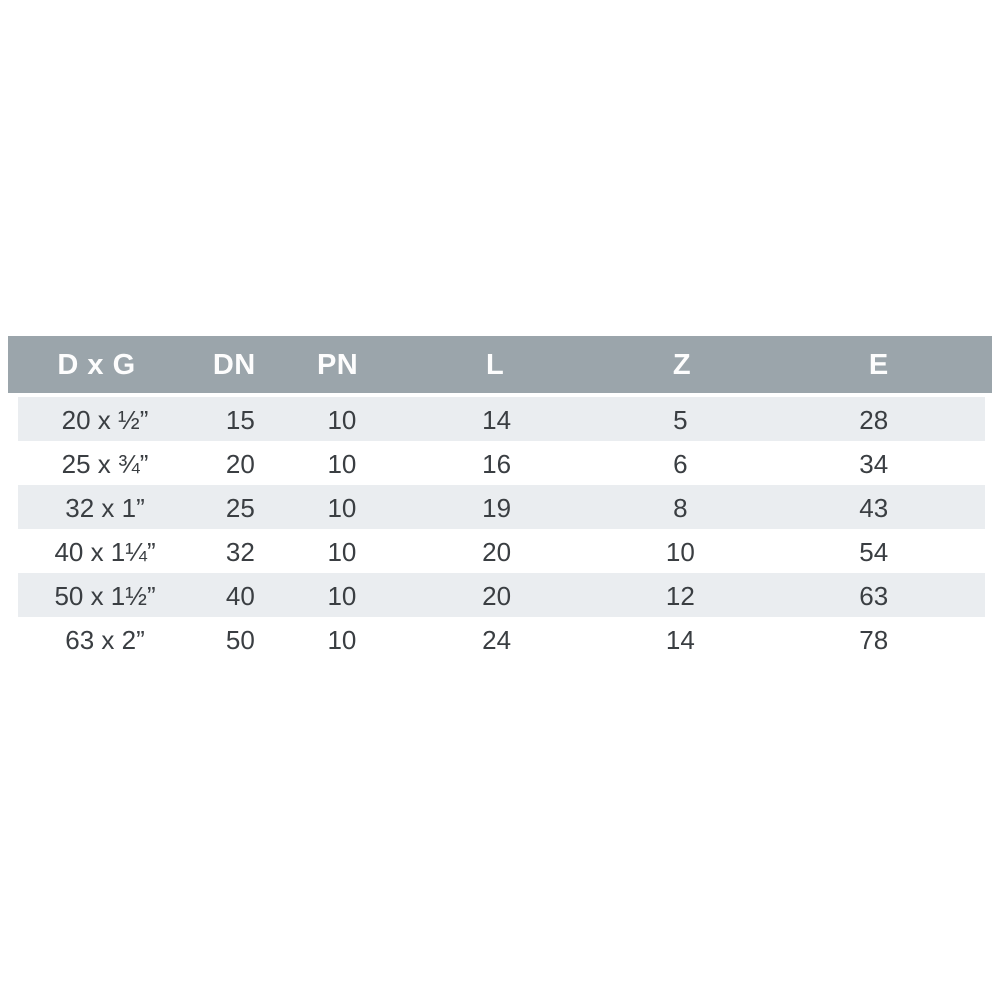  I want to click on cell-dxg: 40 x 1¼”, so click(105, 552).